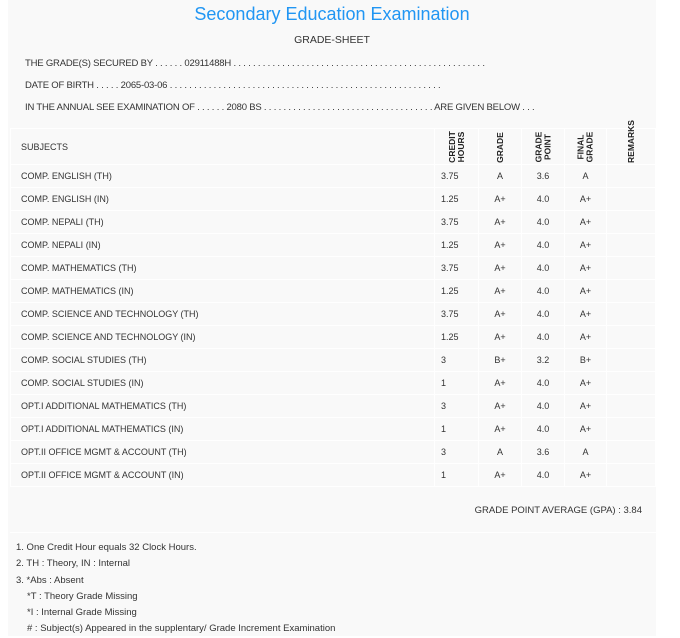 This screenshot has height=638, width=680. Describe the element at coordinates (222, 314) in the screenshot. I see `subject-cell: COMP. SCIENCE AND TECHNOLOGY (TH)` at that location.